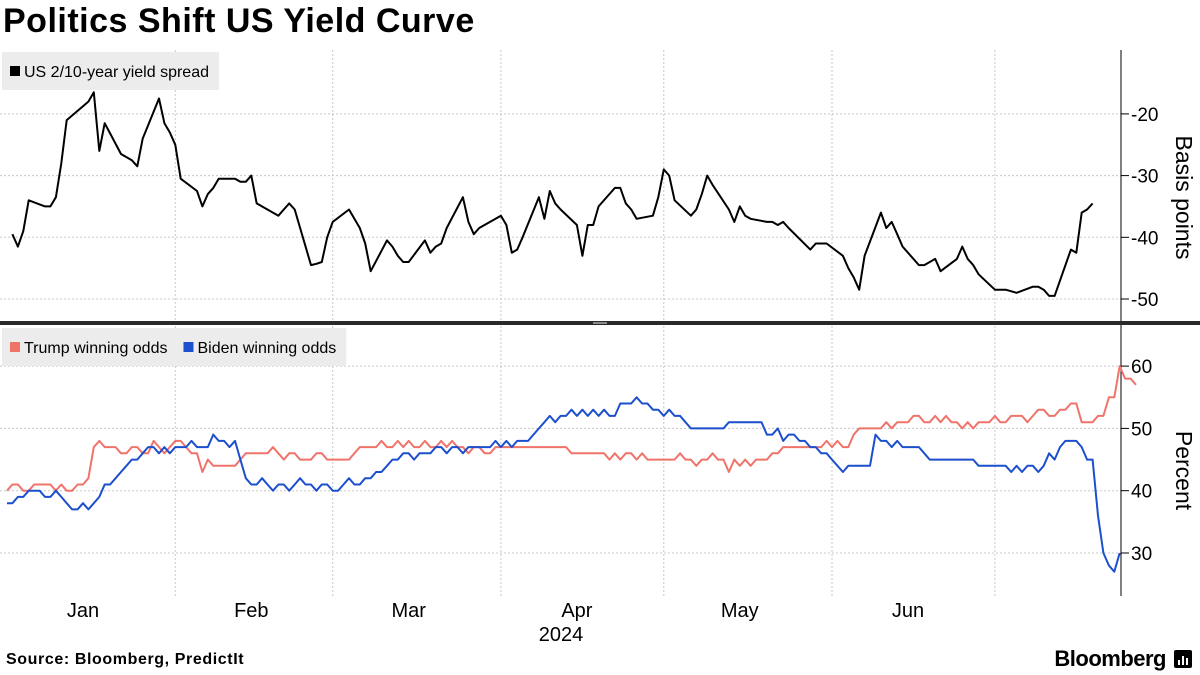  Describe the element at coordinates (83, 611) in the screenshot. I see `x-tick-label: Jan` at that location.